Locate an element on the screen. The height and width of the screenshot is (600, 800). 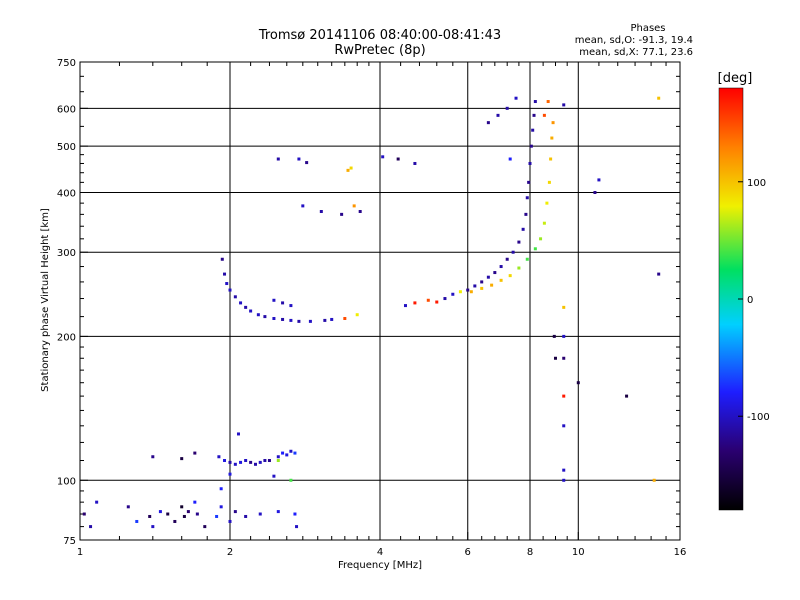
colorbar-tick-label: 100 is located at coordinates (756, 183).